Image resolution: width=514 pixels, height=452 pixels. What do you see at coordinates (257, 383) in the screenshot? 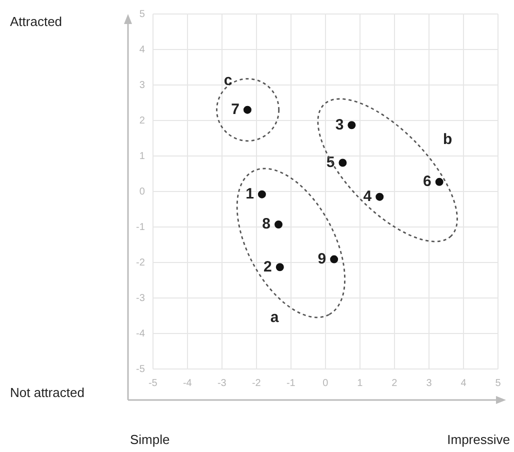
I see `x-tick-label: -2` at bounding box center [257, 383].